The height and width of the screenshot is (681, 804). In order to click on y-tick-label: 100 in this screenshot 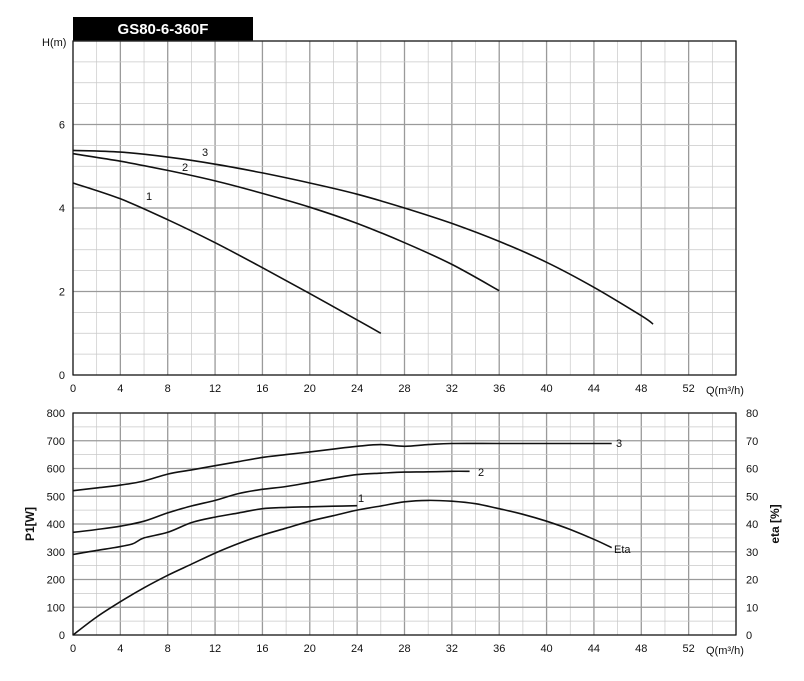, I will do `click(56, 608)`.